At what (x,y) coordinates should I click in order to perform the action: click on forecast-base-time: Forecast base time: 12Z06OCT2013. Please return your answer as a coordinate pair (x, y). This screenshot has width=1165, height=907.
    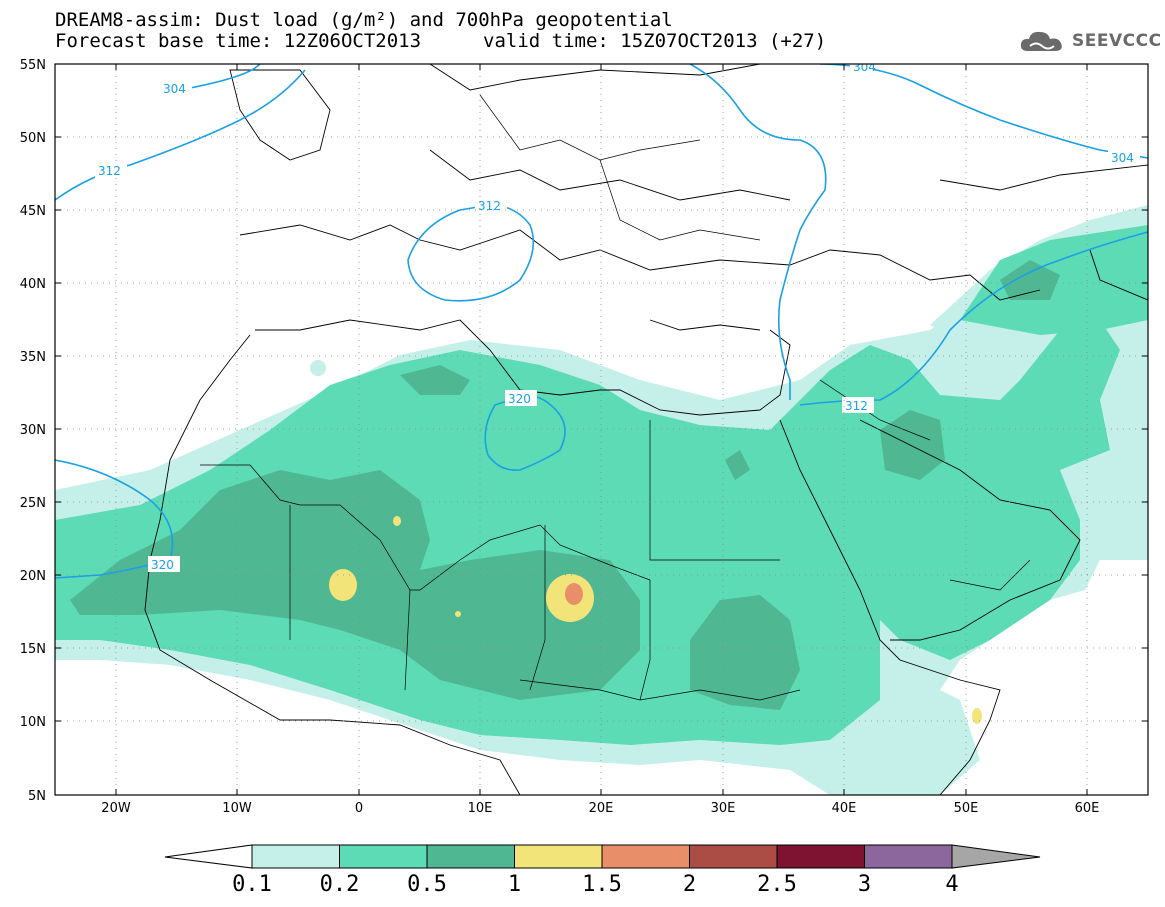
    Looking at the image, I should click on (238, 41).